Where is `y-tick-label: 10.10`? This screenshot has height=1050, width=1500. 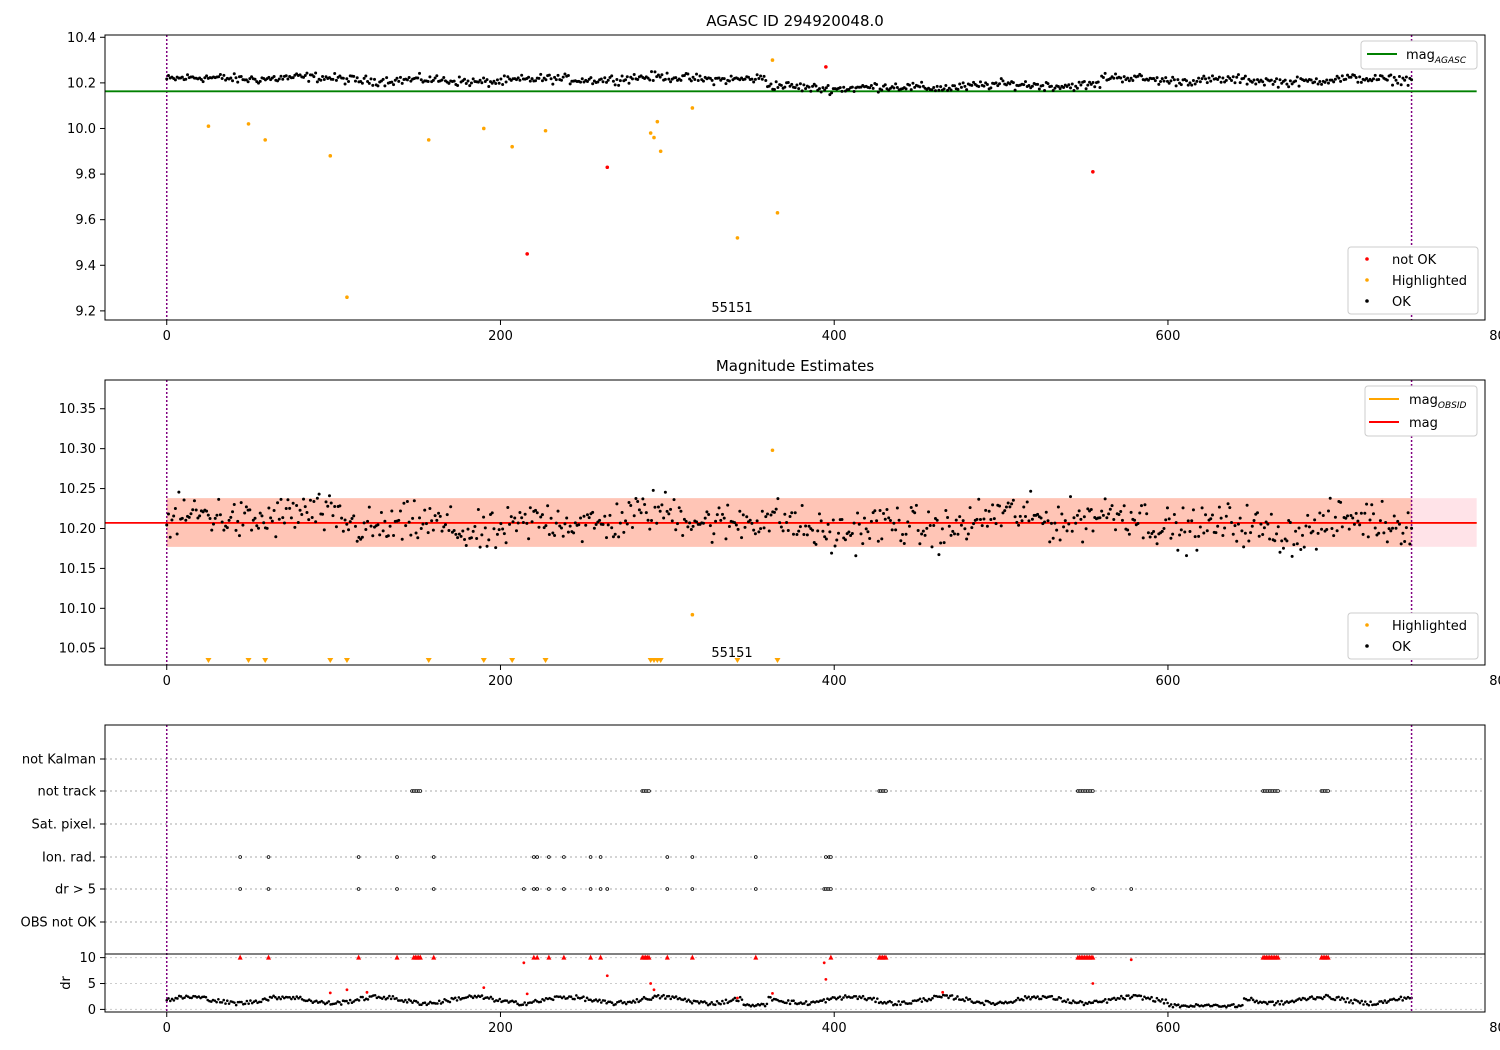
y-tick-label: 10.10 is located at coordinates (77, 609).